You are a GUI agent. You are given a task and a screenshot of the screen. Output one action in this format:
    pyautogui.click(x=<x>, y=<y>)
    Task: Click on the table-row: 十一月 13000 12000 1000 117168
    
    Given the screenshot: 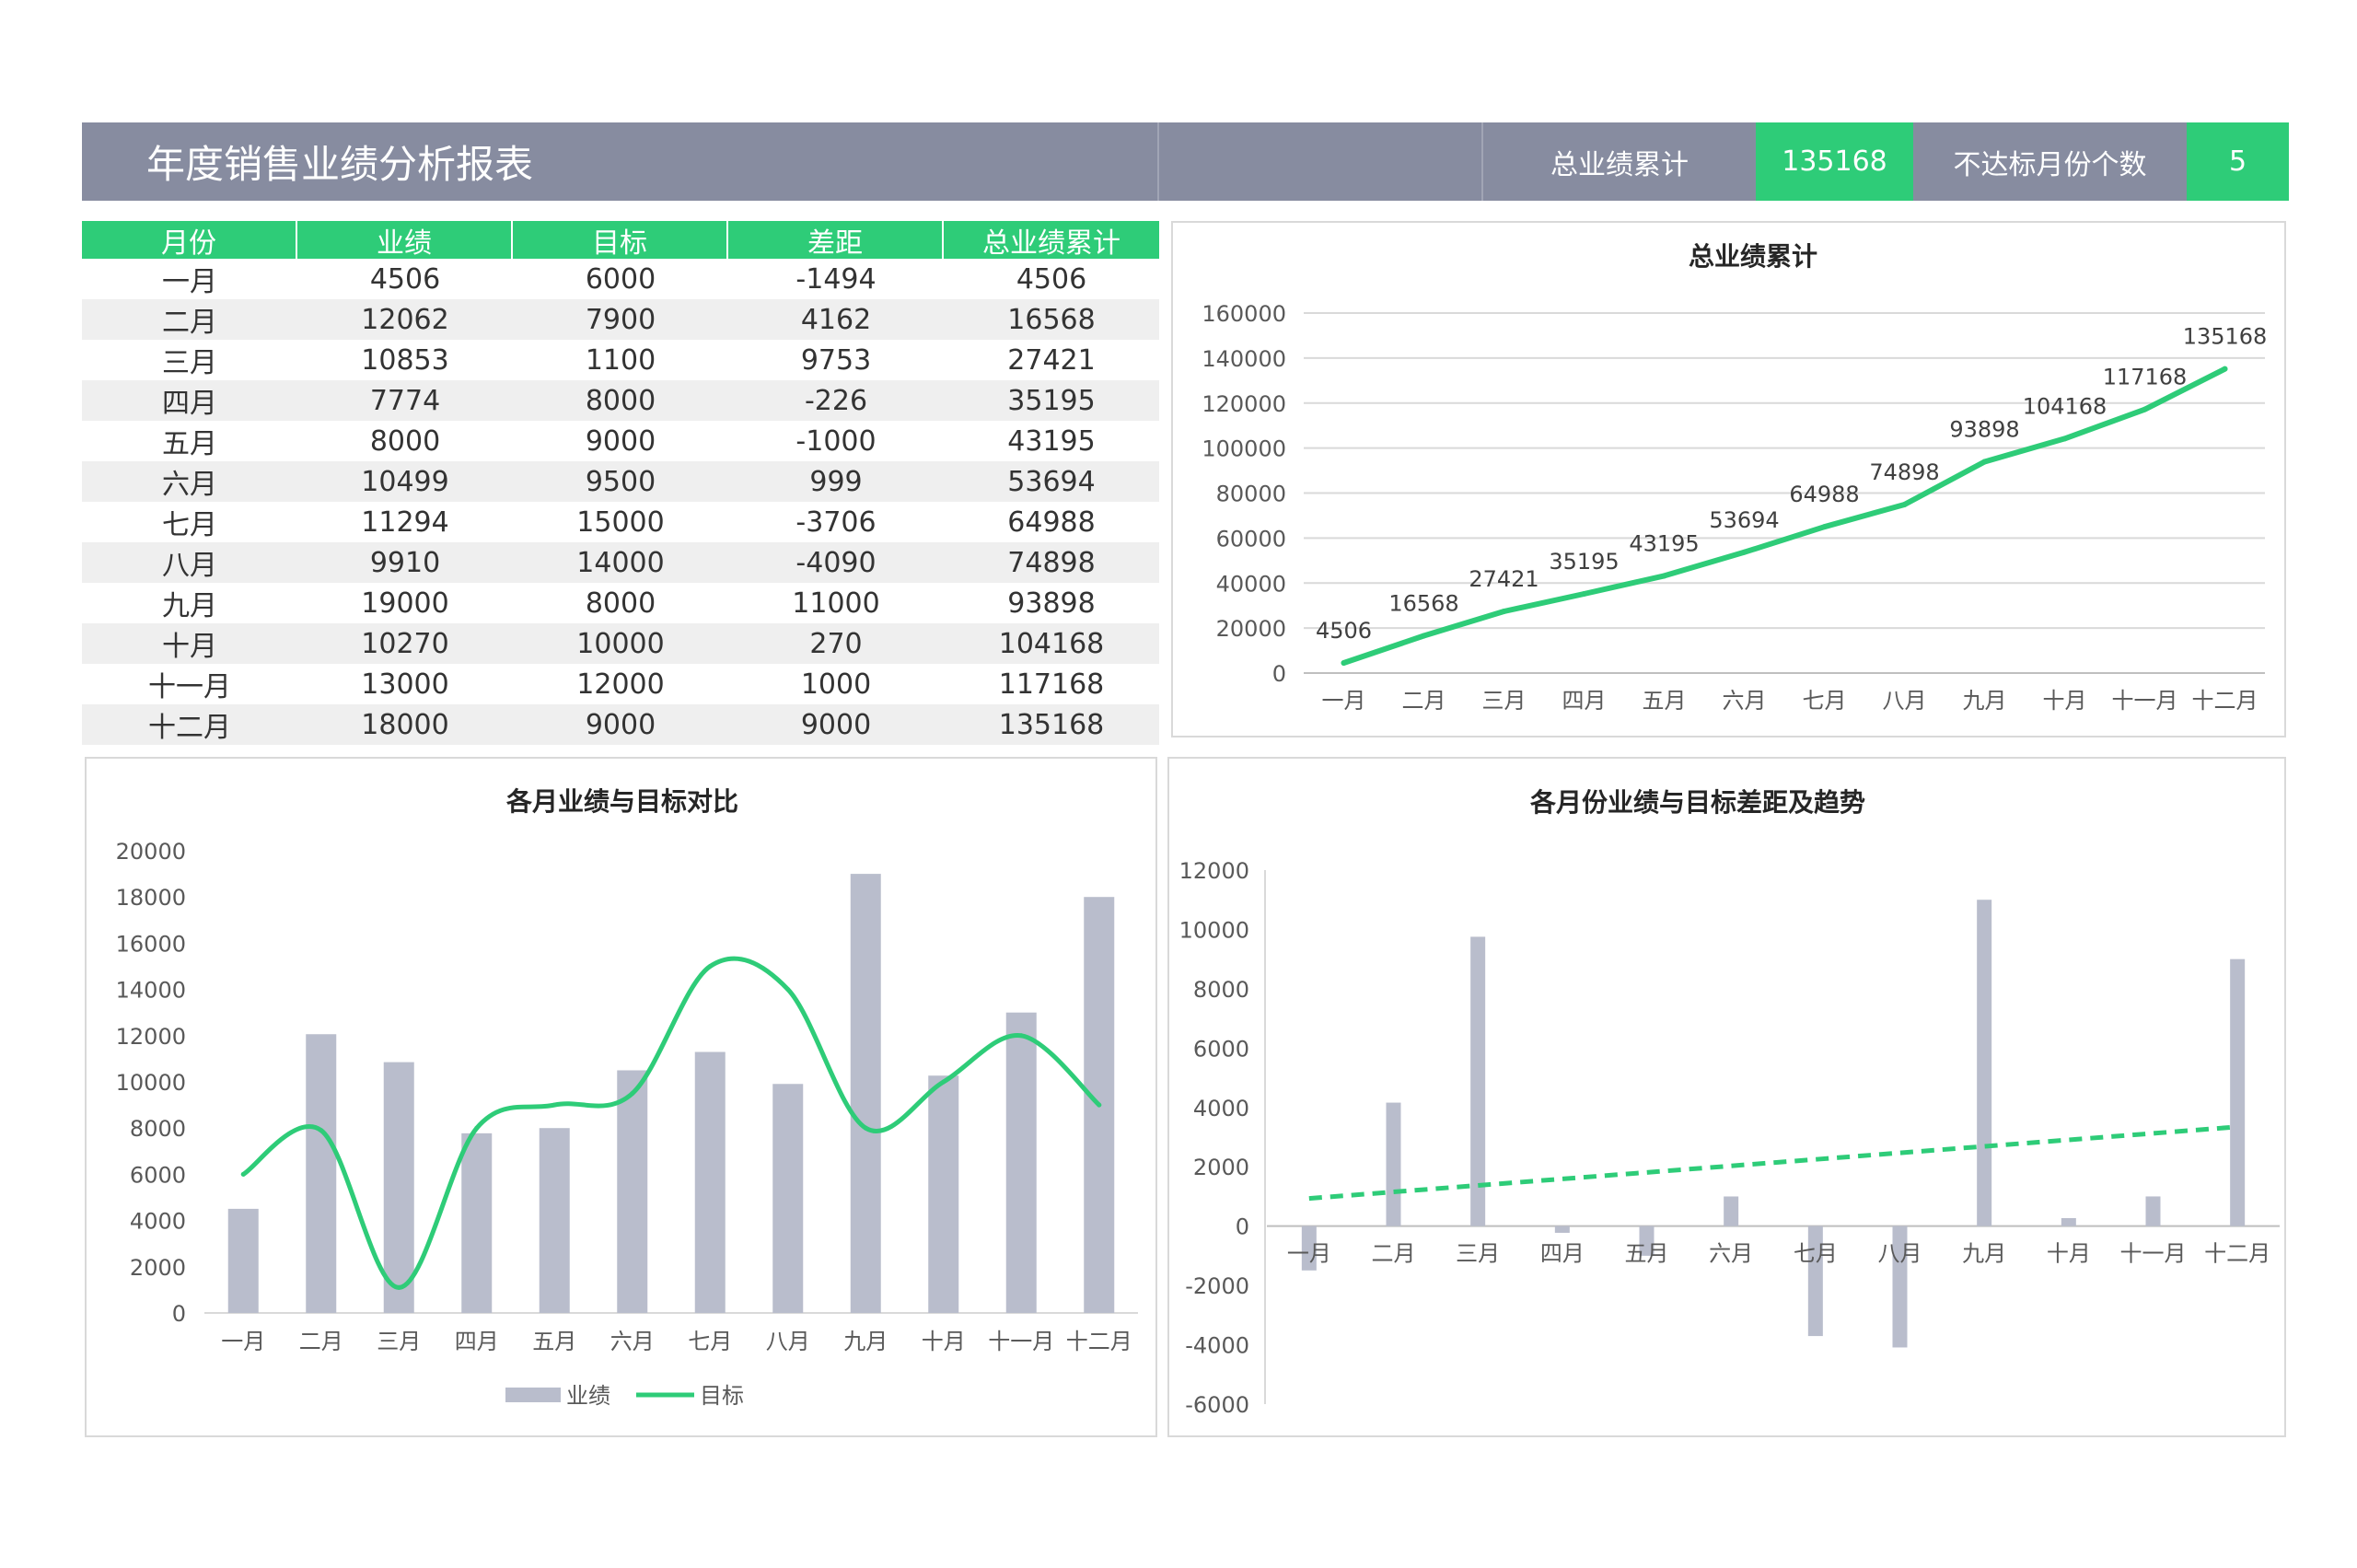 What is the action you would take?
    pyautogui.click(x=620, y=684)
    